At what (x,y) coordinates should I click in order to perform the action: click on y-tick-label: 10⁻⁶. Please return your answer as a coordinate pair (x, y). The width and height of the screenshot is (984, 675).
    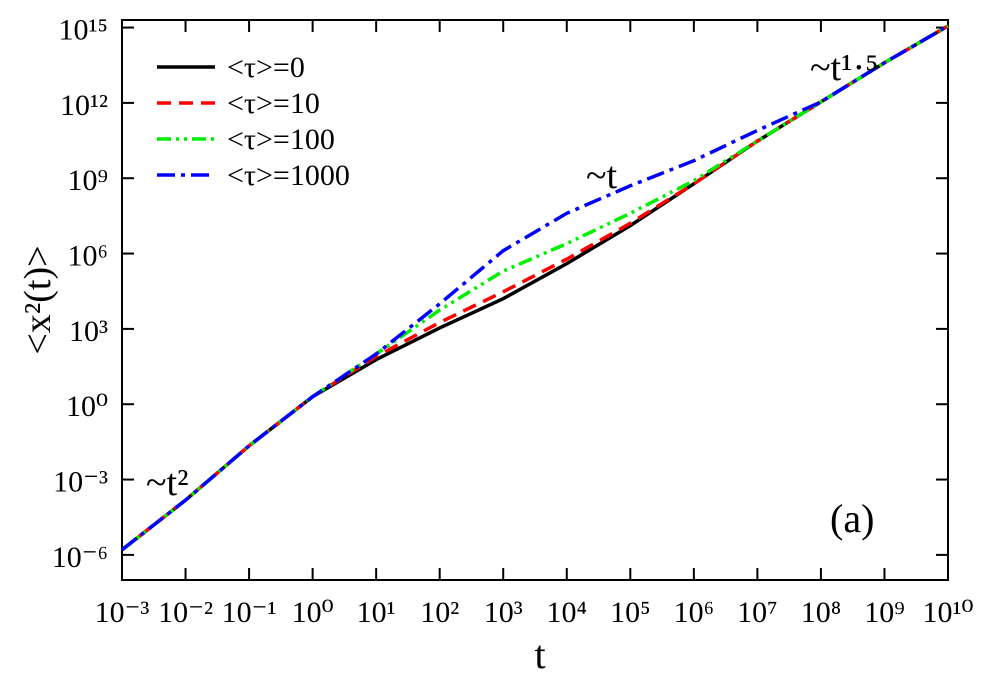
    Looking at the image, I should click on (80, 557).